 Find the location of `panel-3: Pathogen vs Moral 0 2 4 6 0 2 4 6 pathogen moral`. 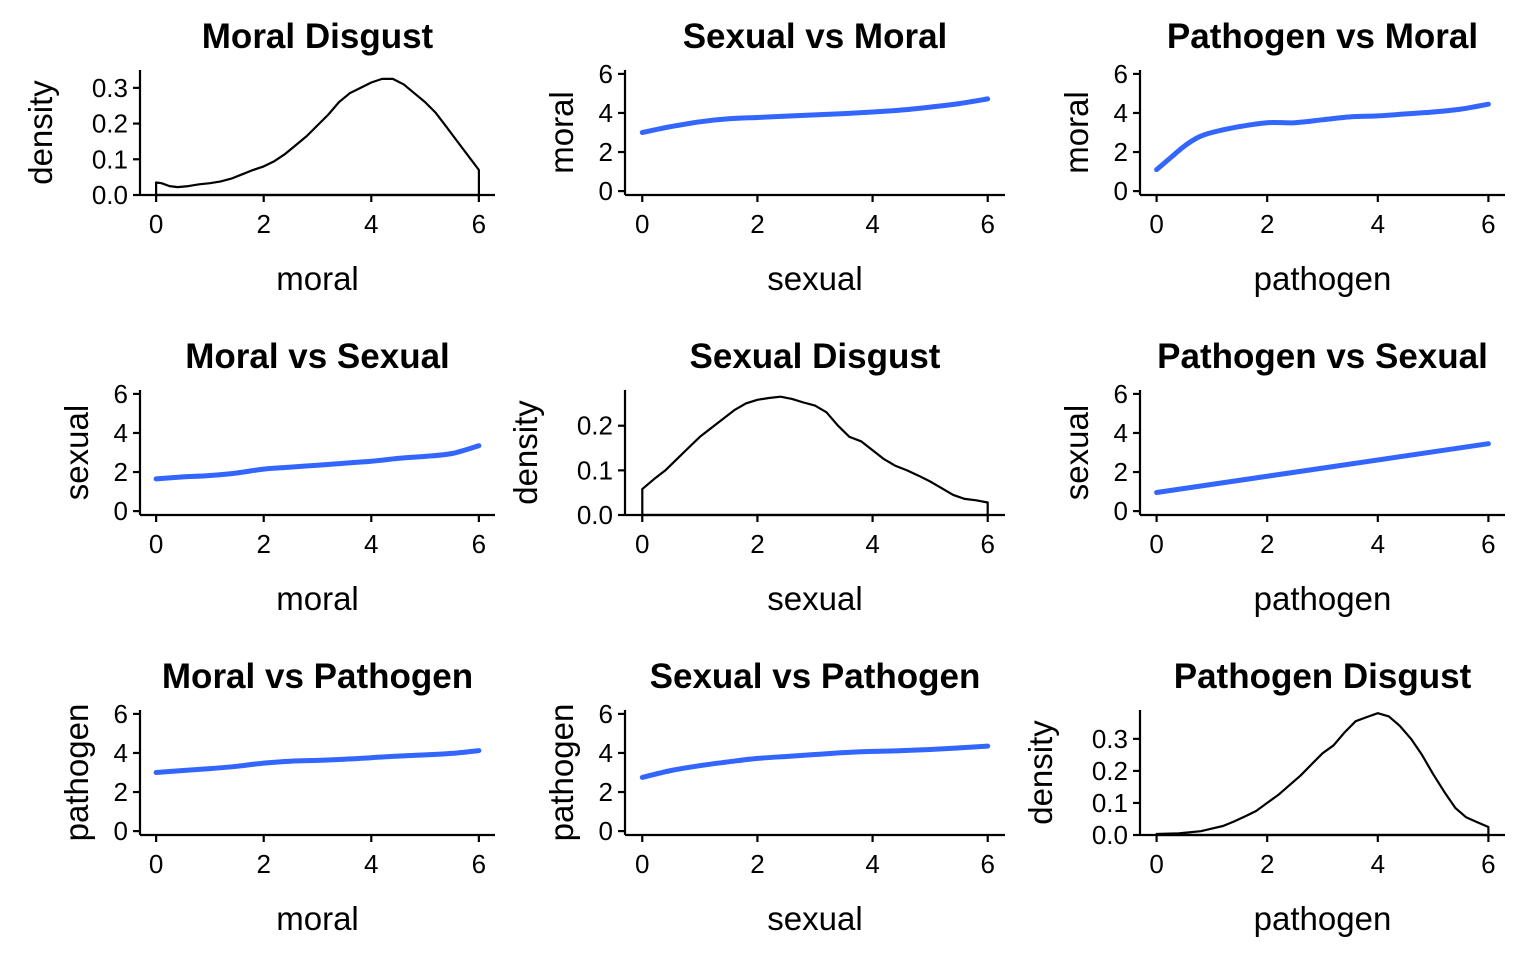

panel-3: Pathogen vs Moral 0 2 4 6 0 2 4 6 pathogen moral is located at coordinates (1281, 157).